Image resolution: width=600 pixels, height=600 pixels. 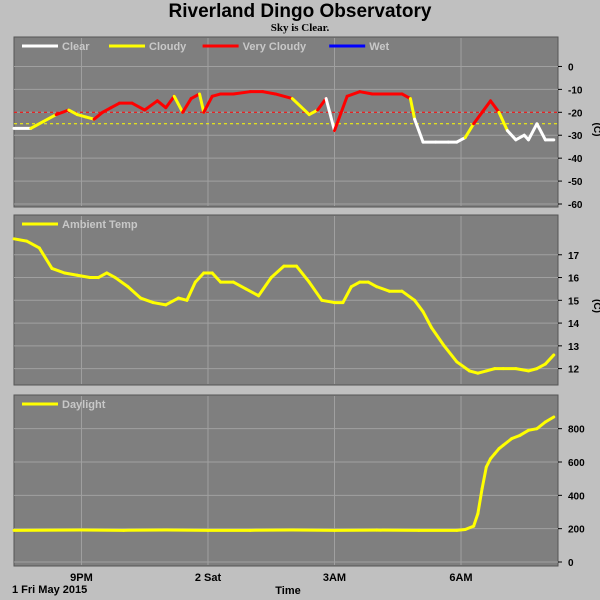 What do you see at coordinates (575, 205) in the screenshot?
I see `y-tick-label-sky: -60` at bounding box center [575, 205].